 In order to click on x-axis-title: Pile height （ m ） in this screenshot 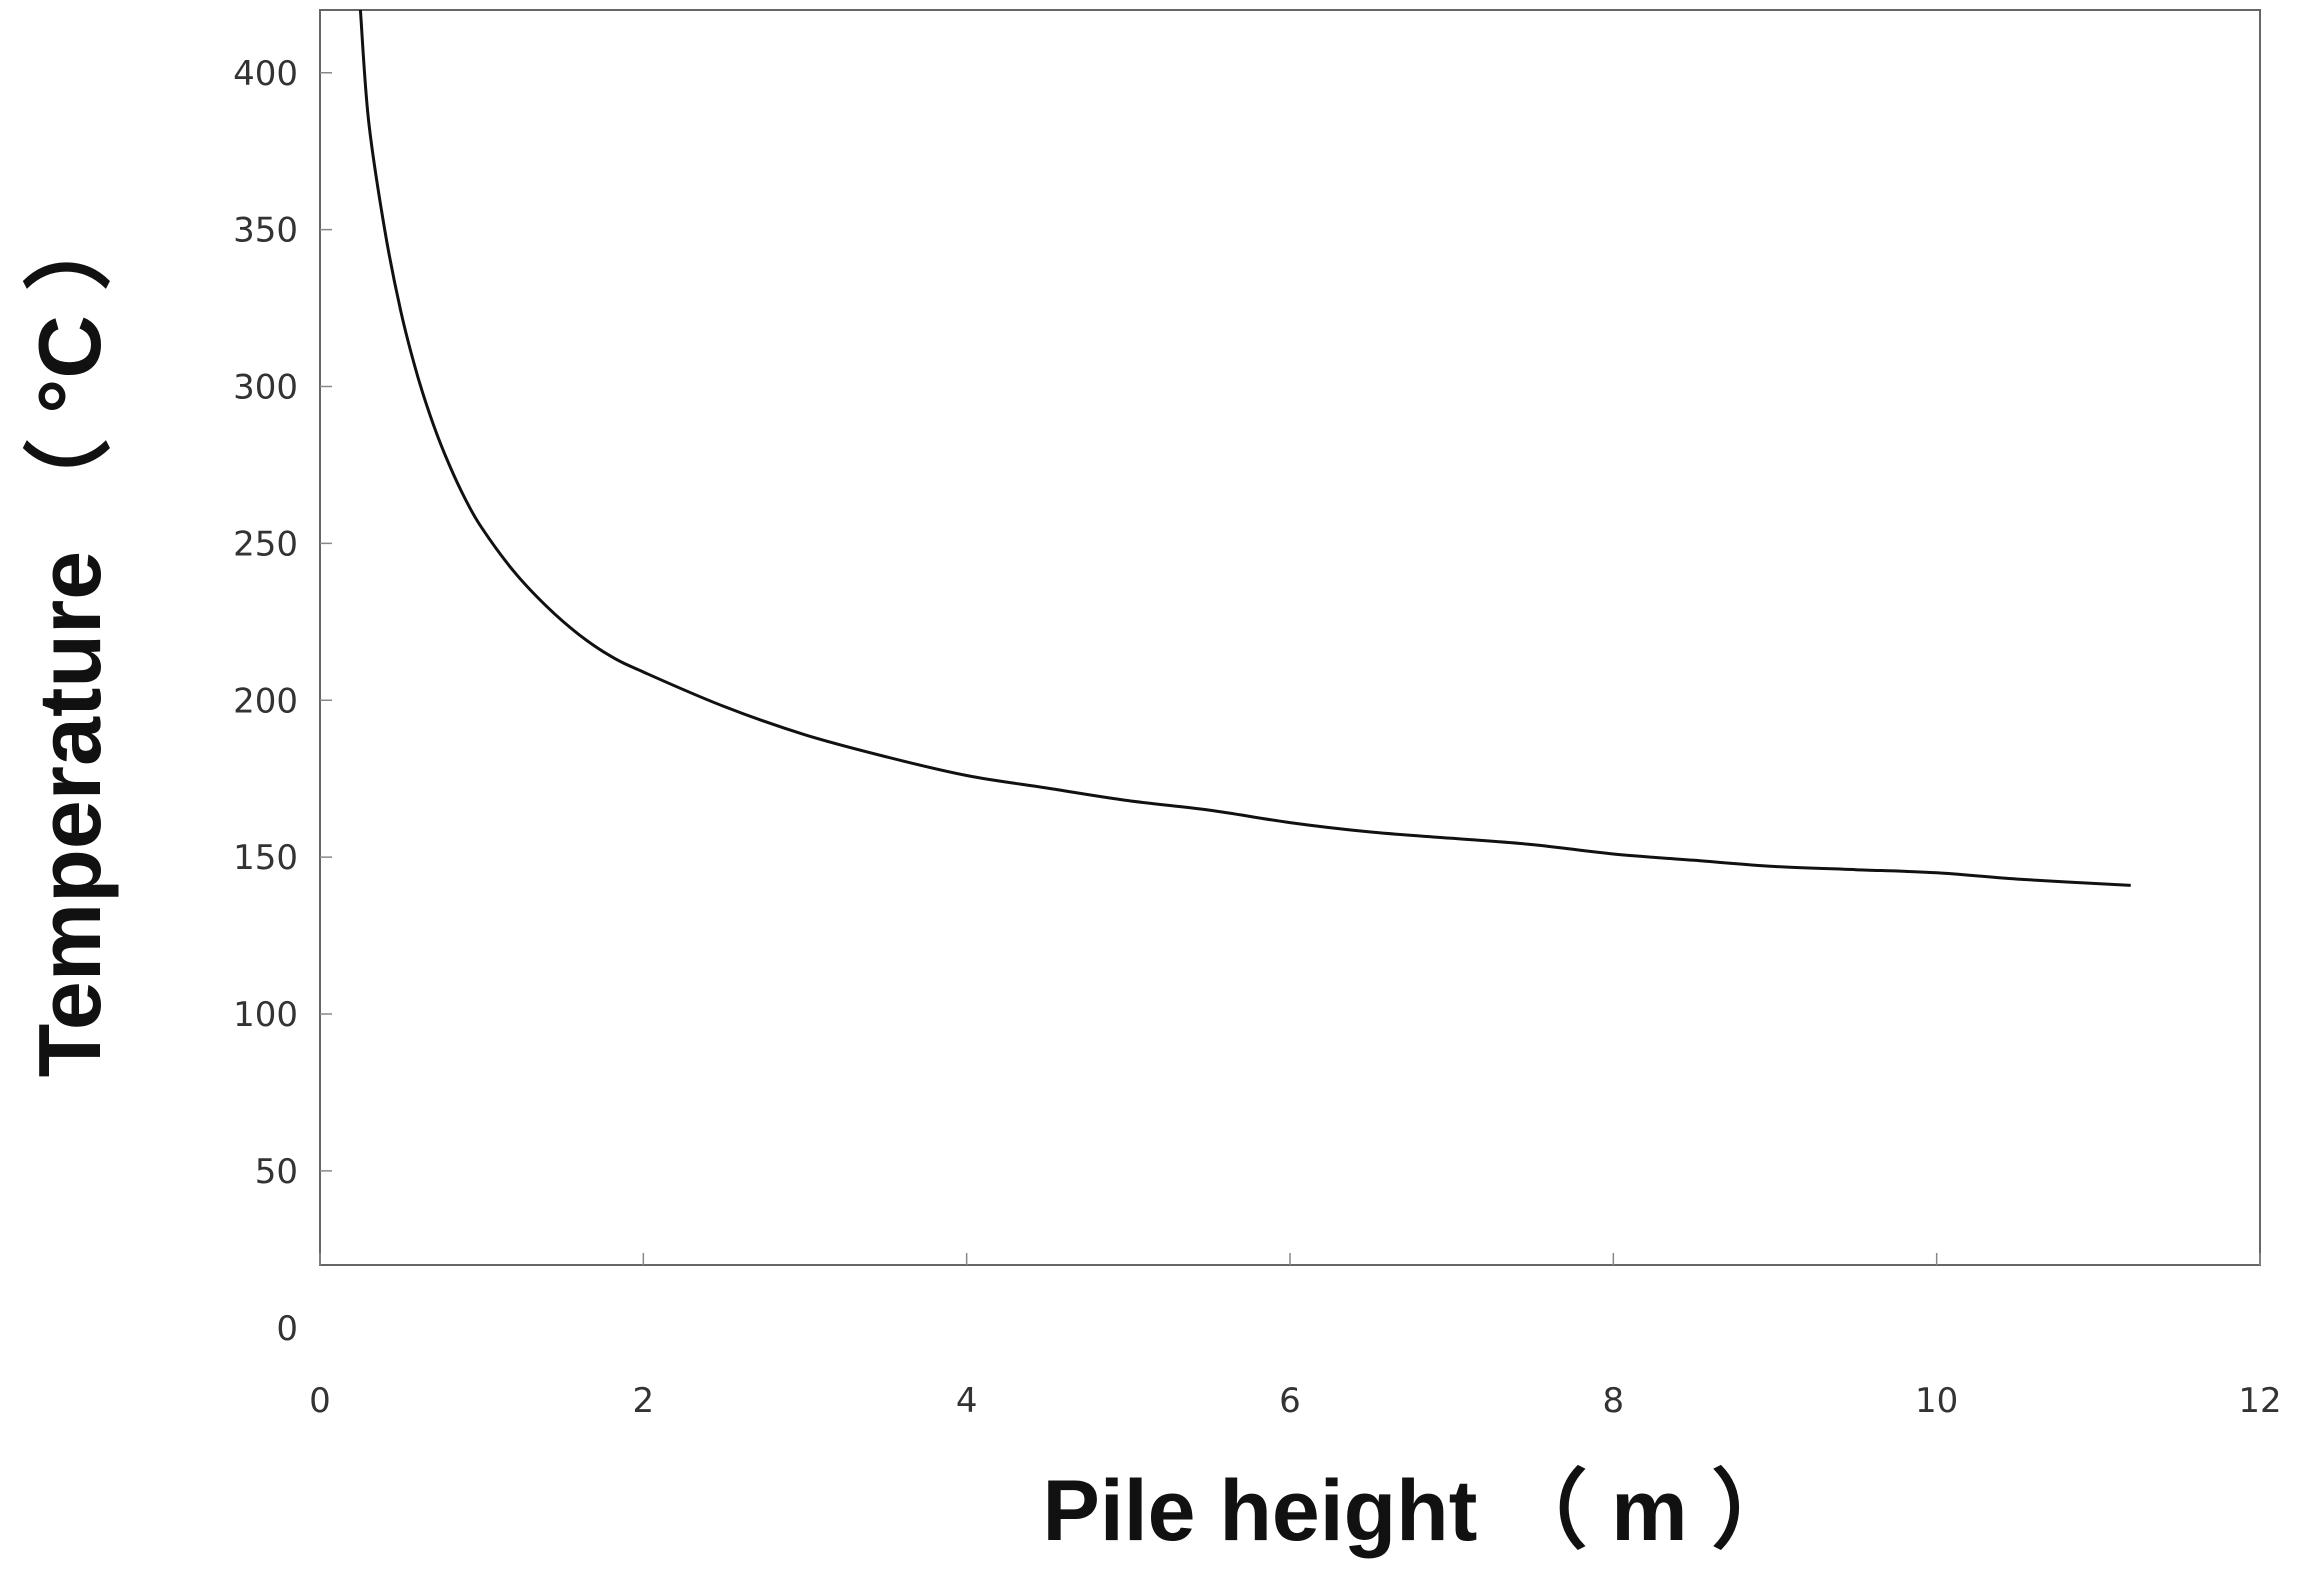, I will do `click(1420, 1511)`.